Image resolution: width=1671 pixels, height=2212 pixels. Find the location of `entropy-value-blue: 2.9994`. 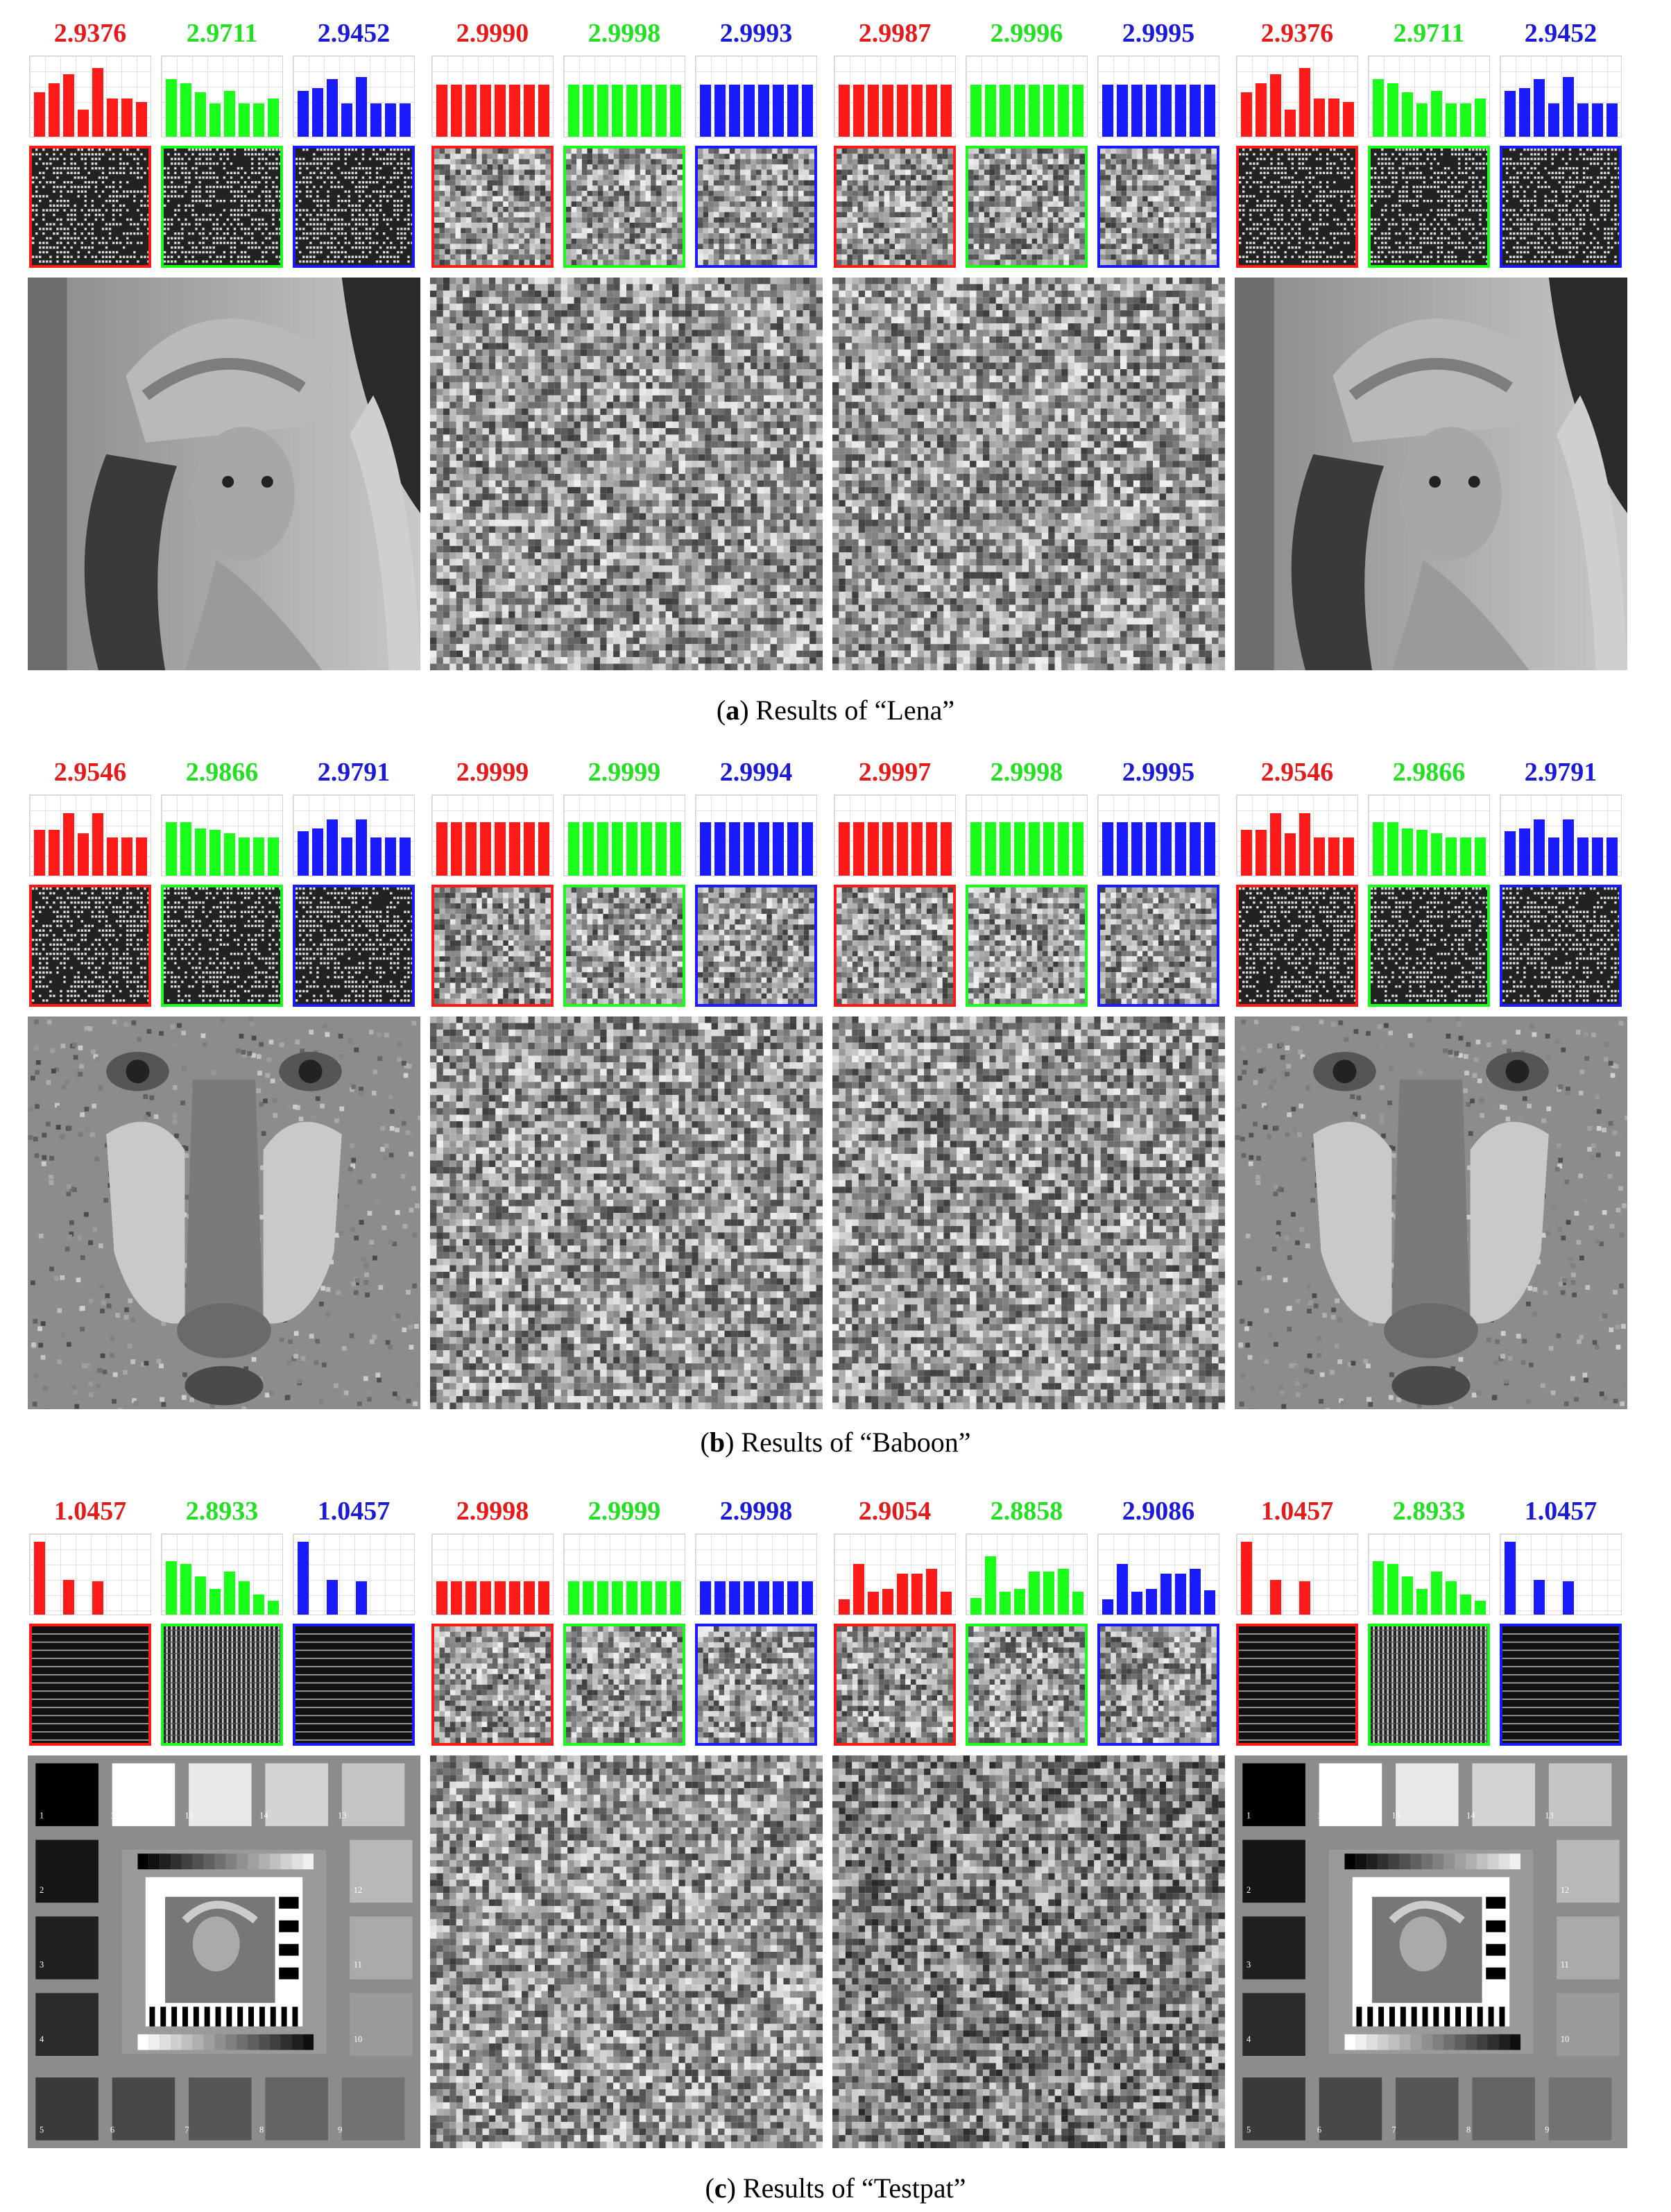

entropy-value-blue: 2.9994 is located at coordinates (756, 772).